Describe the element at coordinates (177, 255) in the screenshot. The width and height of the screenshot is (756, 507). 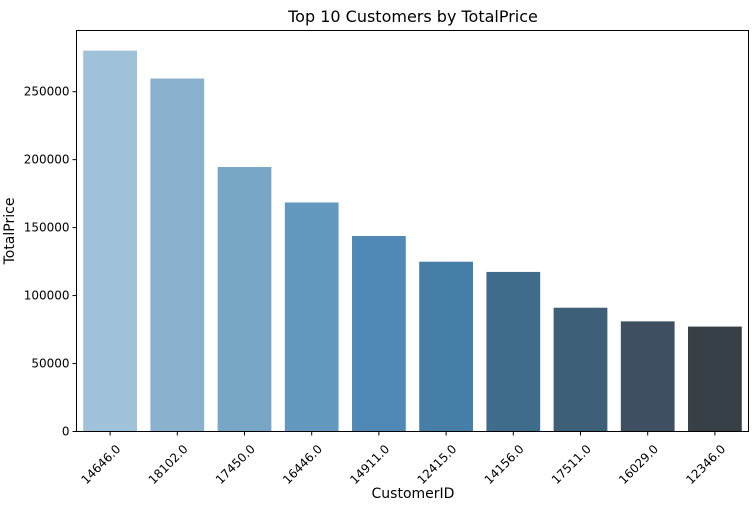
I see `bar-18102.0` at that location.